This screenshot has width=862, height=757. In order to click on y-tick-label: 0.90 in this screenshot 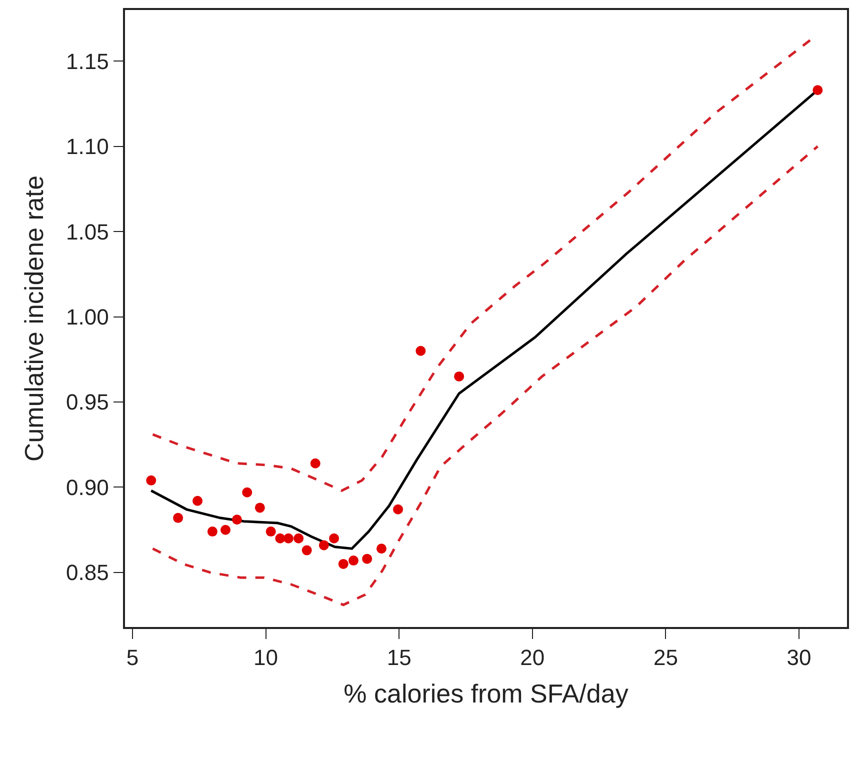, I will do `click(87, 487)`.